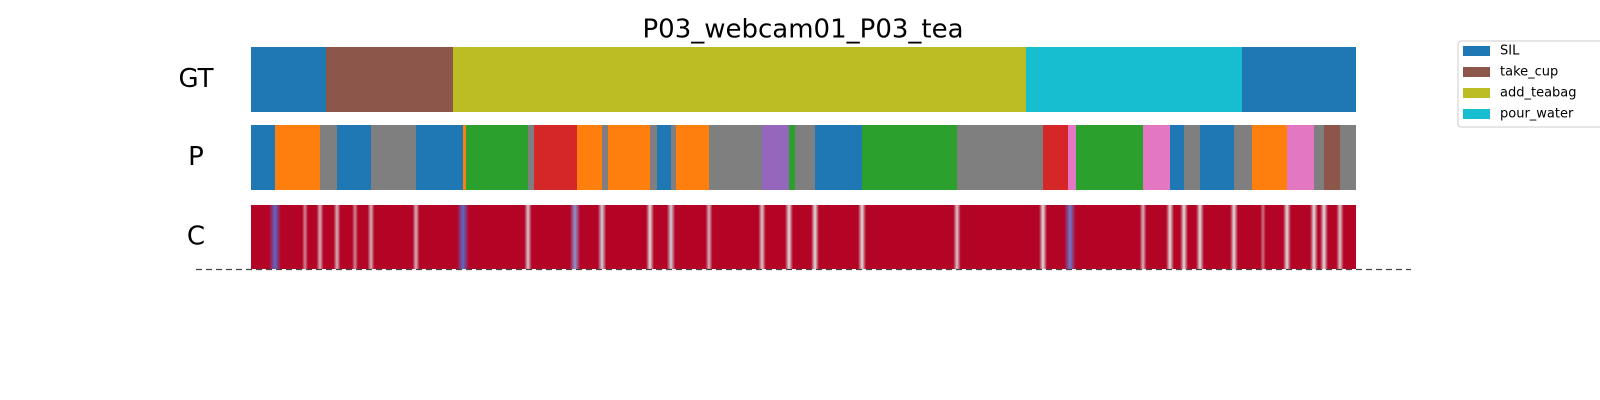 This screenshot has width=1600, height=400. What do you see at coordinates (1528, 84) in the screenshot?
I see `legend-frame` at bounding box center [1528, 84].